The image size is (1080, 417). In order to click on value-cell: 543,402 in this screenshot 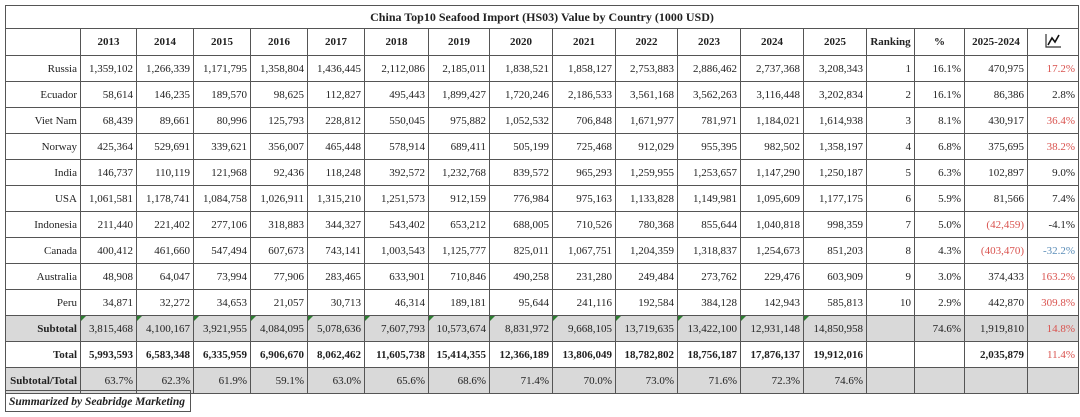, I will do `click(396, 224)`.